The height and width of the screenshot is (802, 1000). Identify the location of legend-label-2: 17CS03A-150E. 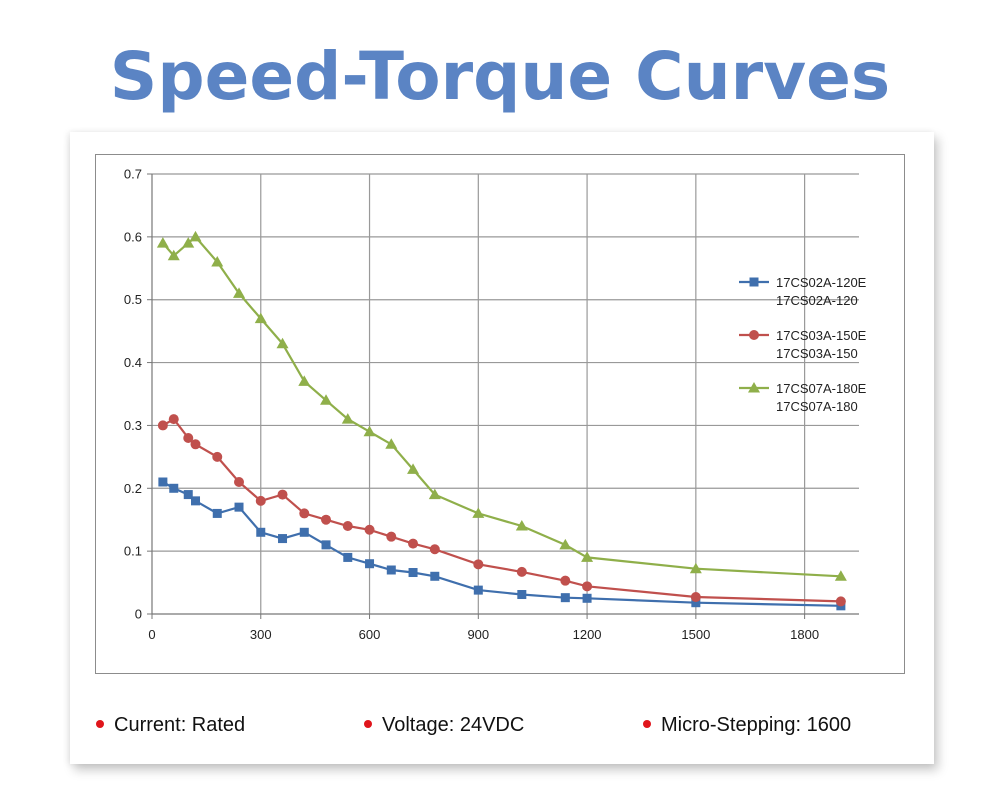
(821, 335).